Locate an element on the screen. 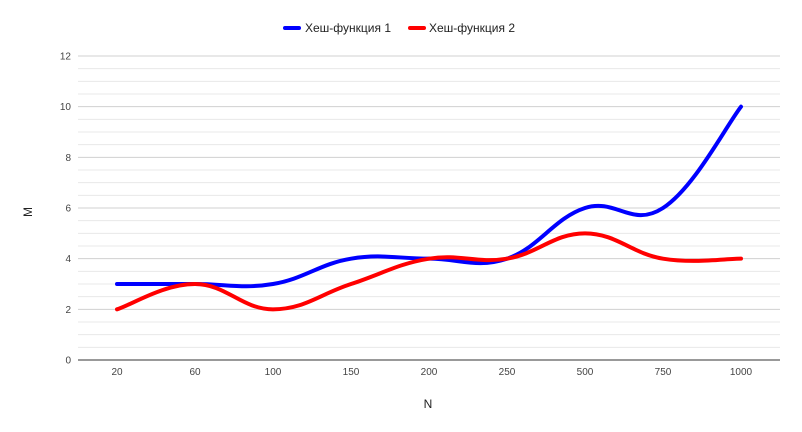  x-tick-label: 200 is located at coordinates (429, 372).